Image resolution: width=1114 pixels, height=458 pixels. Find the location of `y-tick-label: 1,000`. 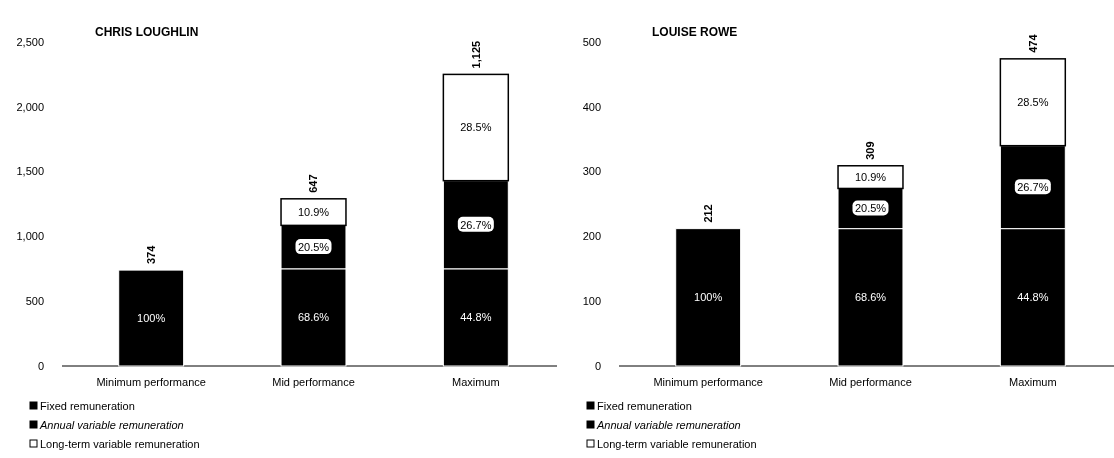

y-tick-label: 1,000 is located at coordinates (30, 236).